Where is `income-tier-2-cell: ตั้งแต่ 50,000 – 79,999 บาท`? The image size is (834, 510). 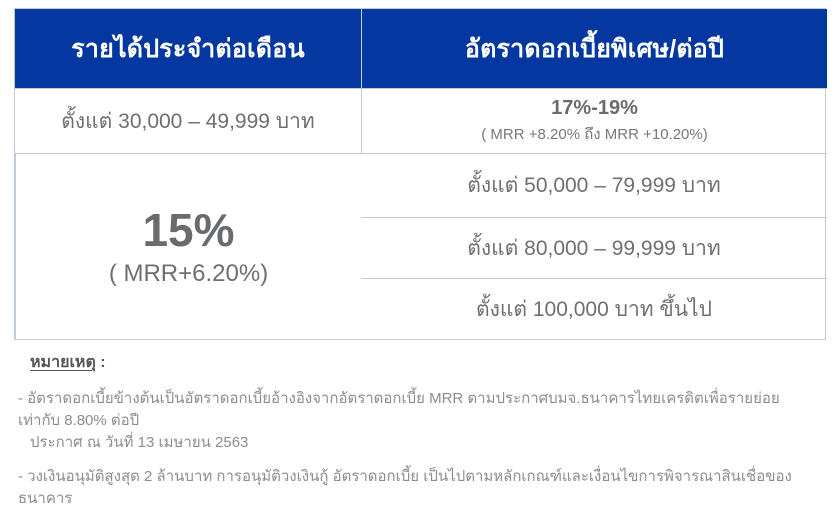
income-tier-2-cell: ตั้งแต่ 50,000 – 79,999 บาท is located at coordinates (594, 185).